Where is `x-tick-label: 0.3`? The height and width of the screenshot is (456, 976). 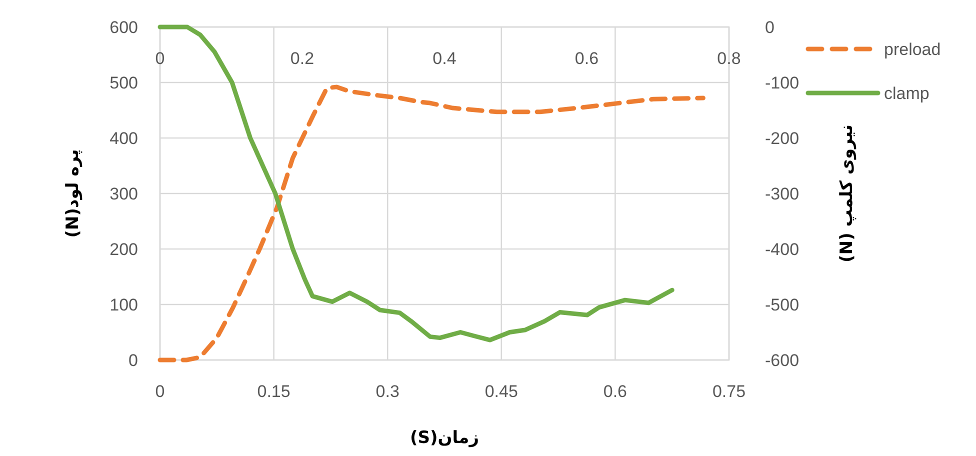 x-tick-label: 0.3 is located at coordinates (388, 391).